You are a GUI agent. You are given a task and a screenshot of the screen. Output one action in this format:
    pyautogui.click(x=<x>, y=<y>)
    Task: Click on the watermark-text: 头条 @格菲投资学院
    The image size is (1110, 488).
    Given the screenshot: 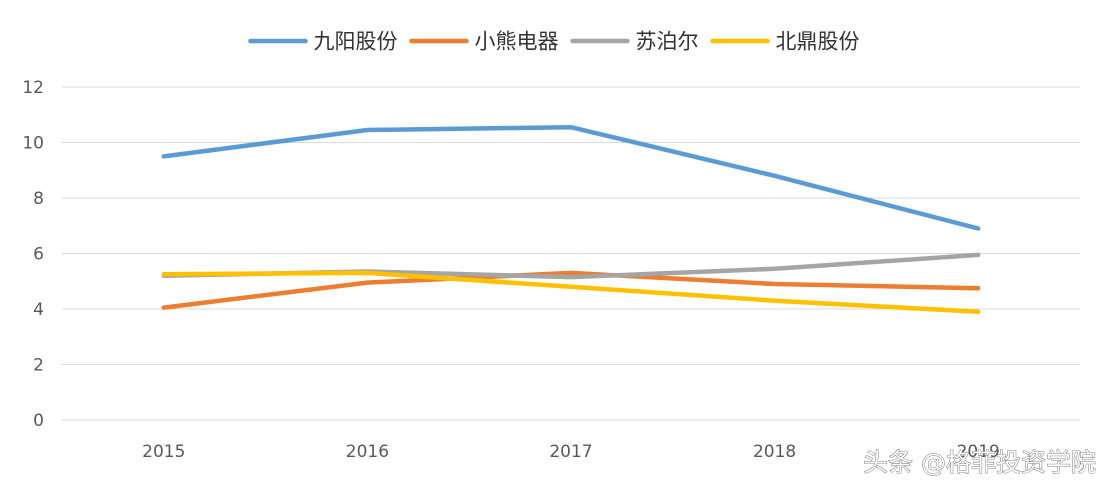 What is the action you would take?
    pyautogui.click(x=979, y=462)
    